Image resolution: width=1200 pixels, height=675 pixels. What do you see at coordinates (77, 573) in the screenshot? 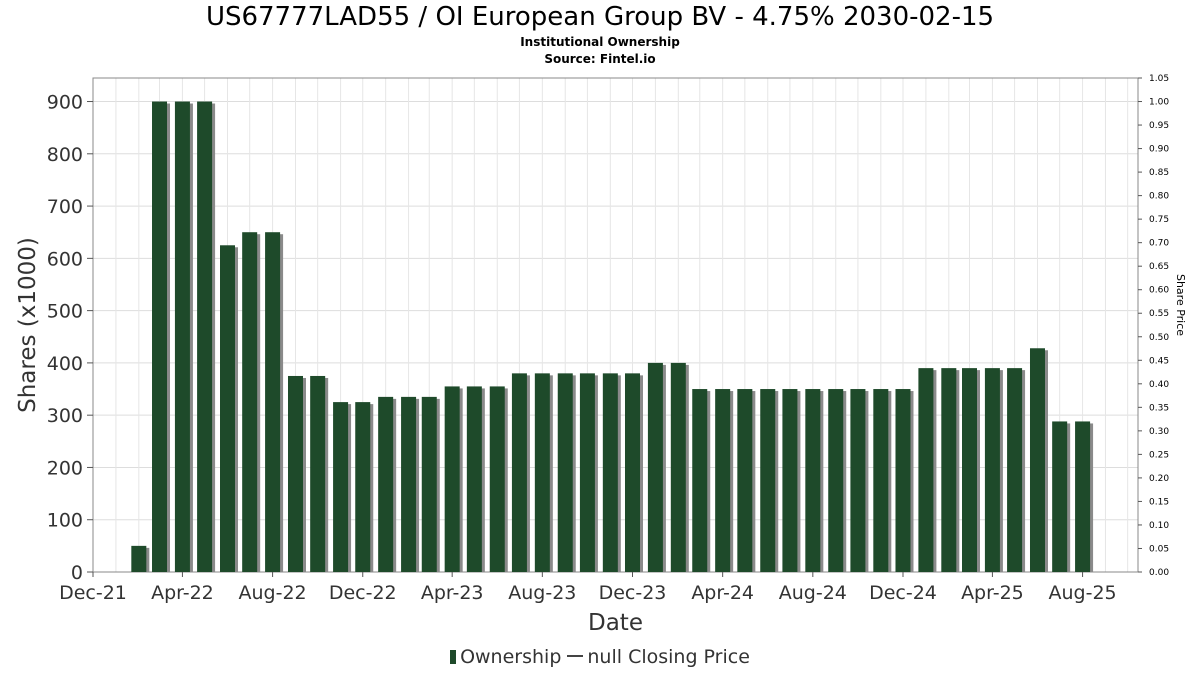
I see `y-tick-label: 0` at bounding box center [77, 573].